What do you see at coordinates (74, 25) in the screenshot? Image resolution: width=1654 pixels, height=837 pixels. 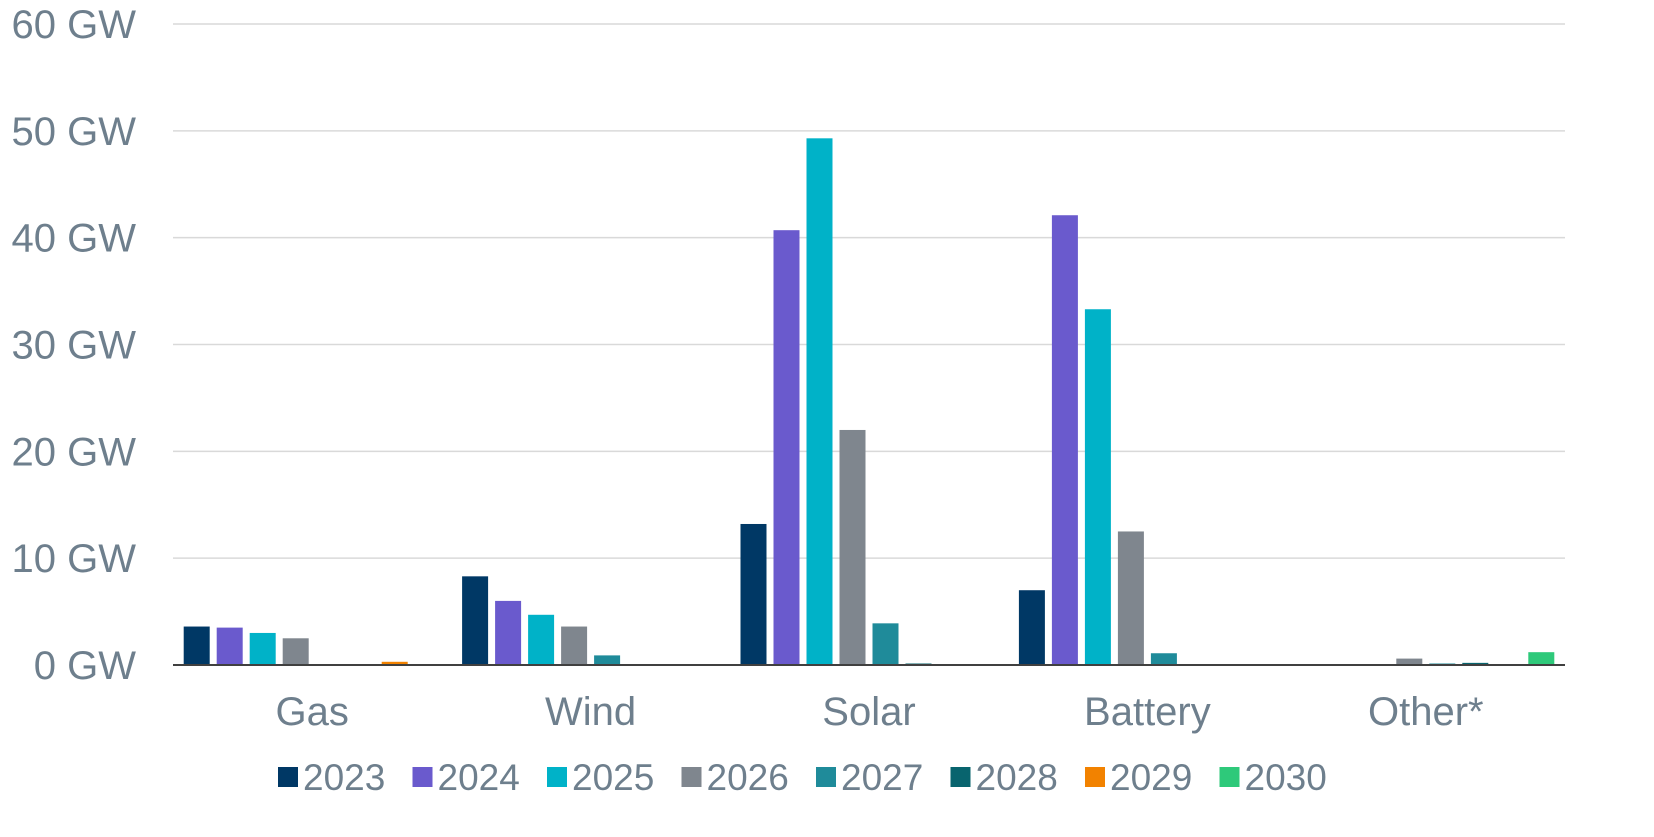 I see `y-tick-label: 60 GW` at bounding box center [74, 25].